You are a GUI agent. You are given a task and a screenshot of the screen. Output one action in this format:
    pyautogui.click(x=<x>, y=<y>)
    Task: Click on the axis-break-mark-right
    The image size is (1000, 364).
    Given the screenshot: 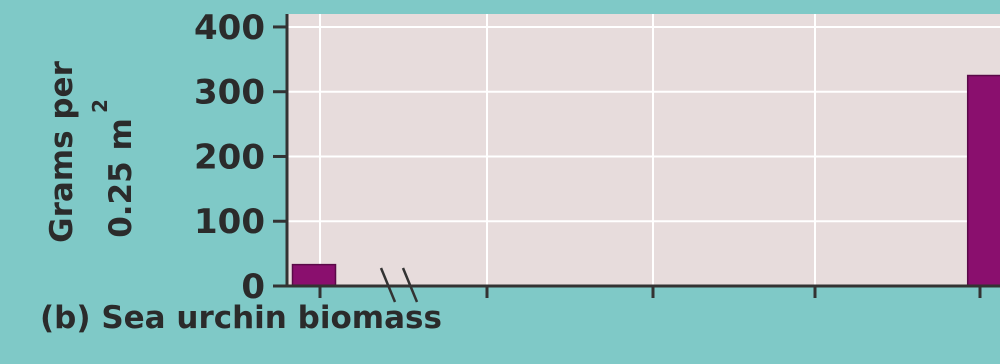 What is the action you would take?
    pyautogui.click(x=410, y=285)
    